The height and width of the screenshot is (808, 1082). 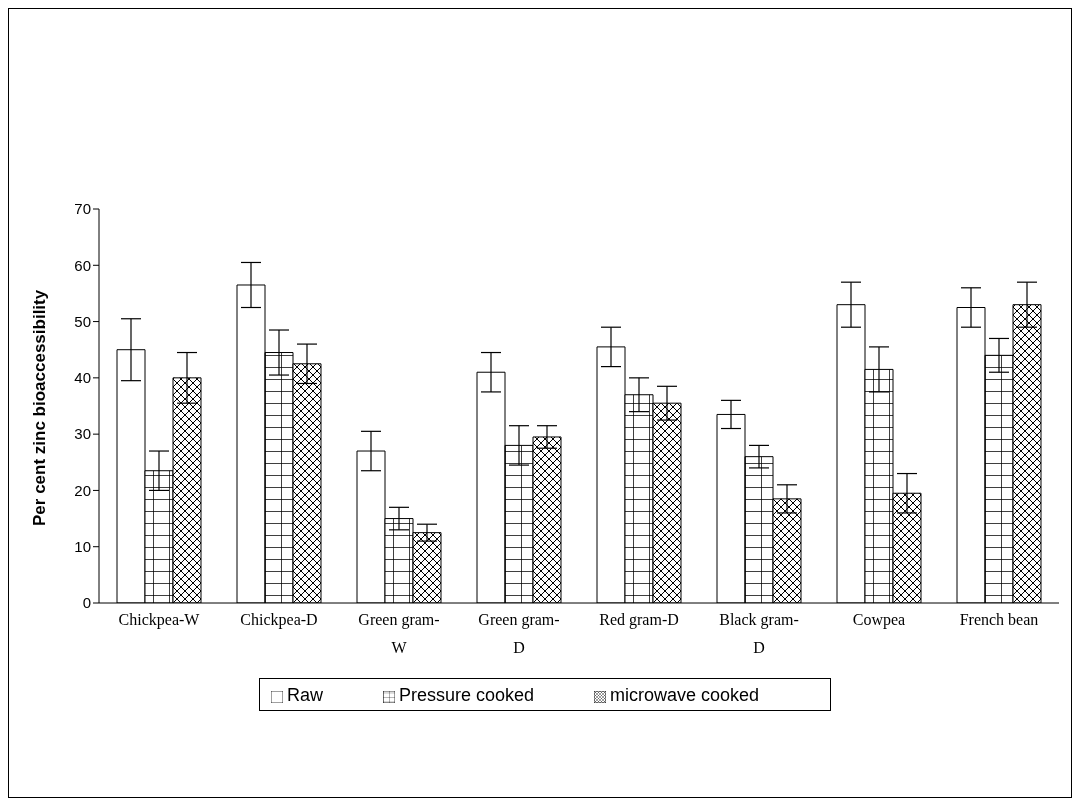 I want to click on x-tick-label: Chickpea-D, so click(x=279, y=620).